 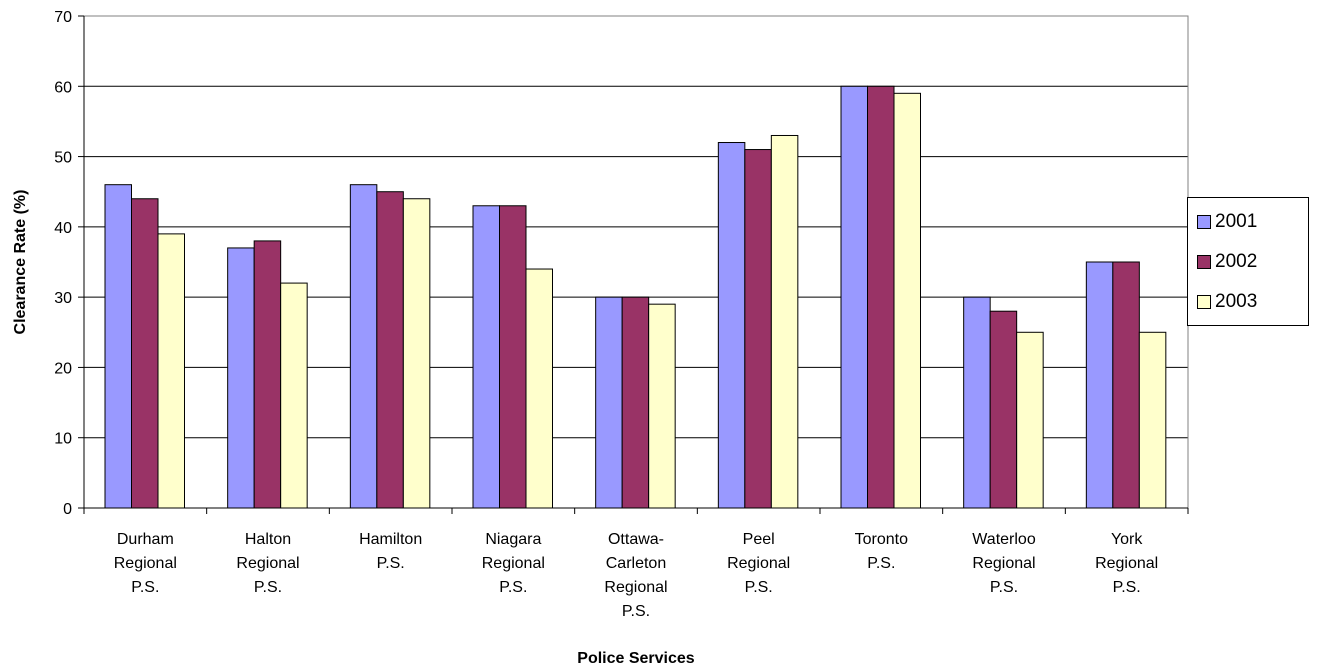 I want to click on y-axis-label: Clearance Rate (%), so click(x=20, y=262).